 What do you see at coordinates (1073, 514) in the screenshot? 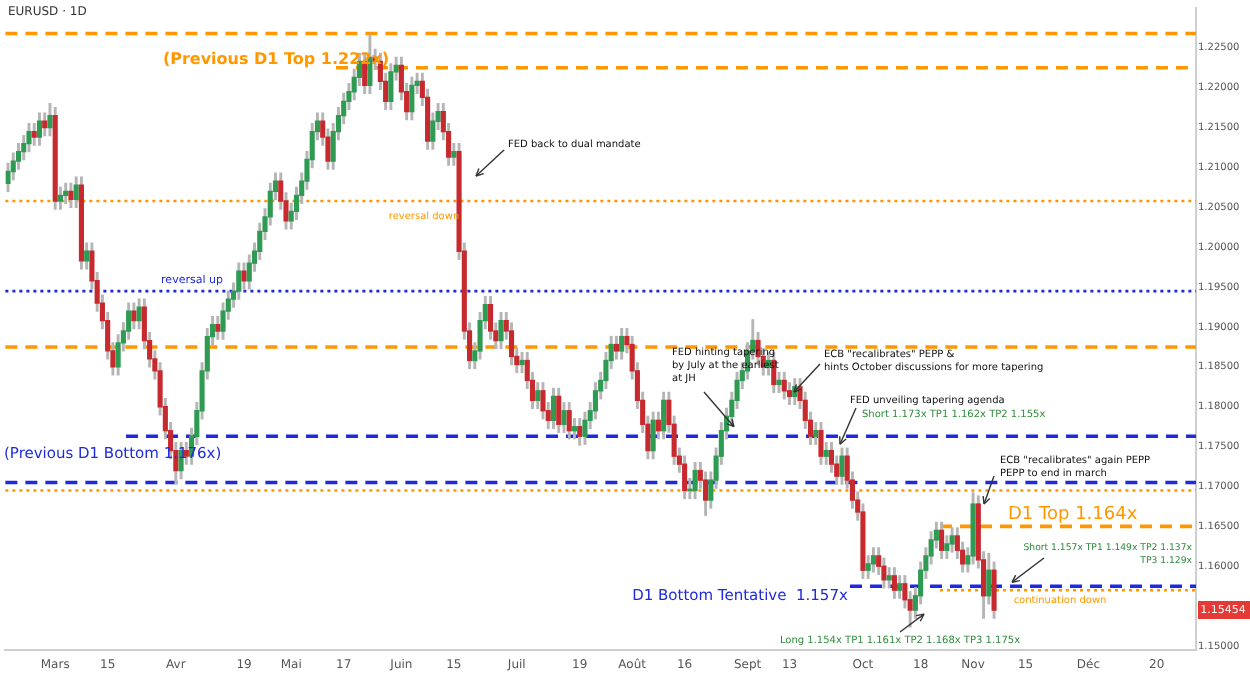
I see `ref-line-label: D1 Top 1.164x` at bounding box center [1073, 514].